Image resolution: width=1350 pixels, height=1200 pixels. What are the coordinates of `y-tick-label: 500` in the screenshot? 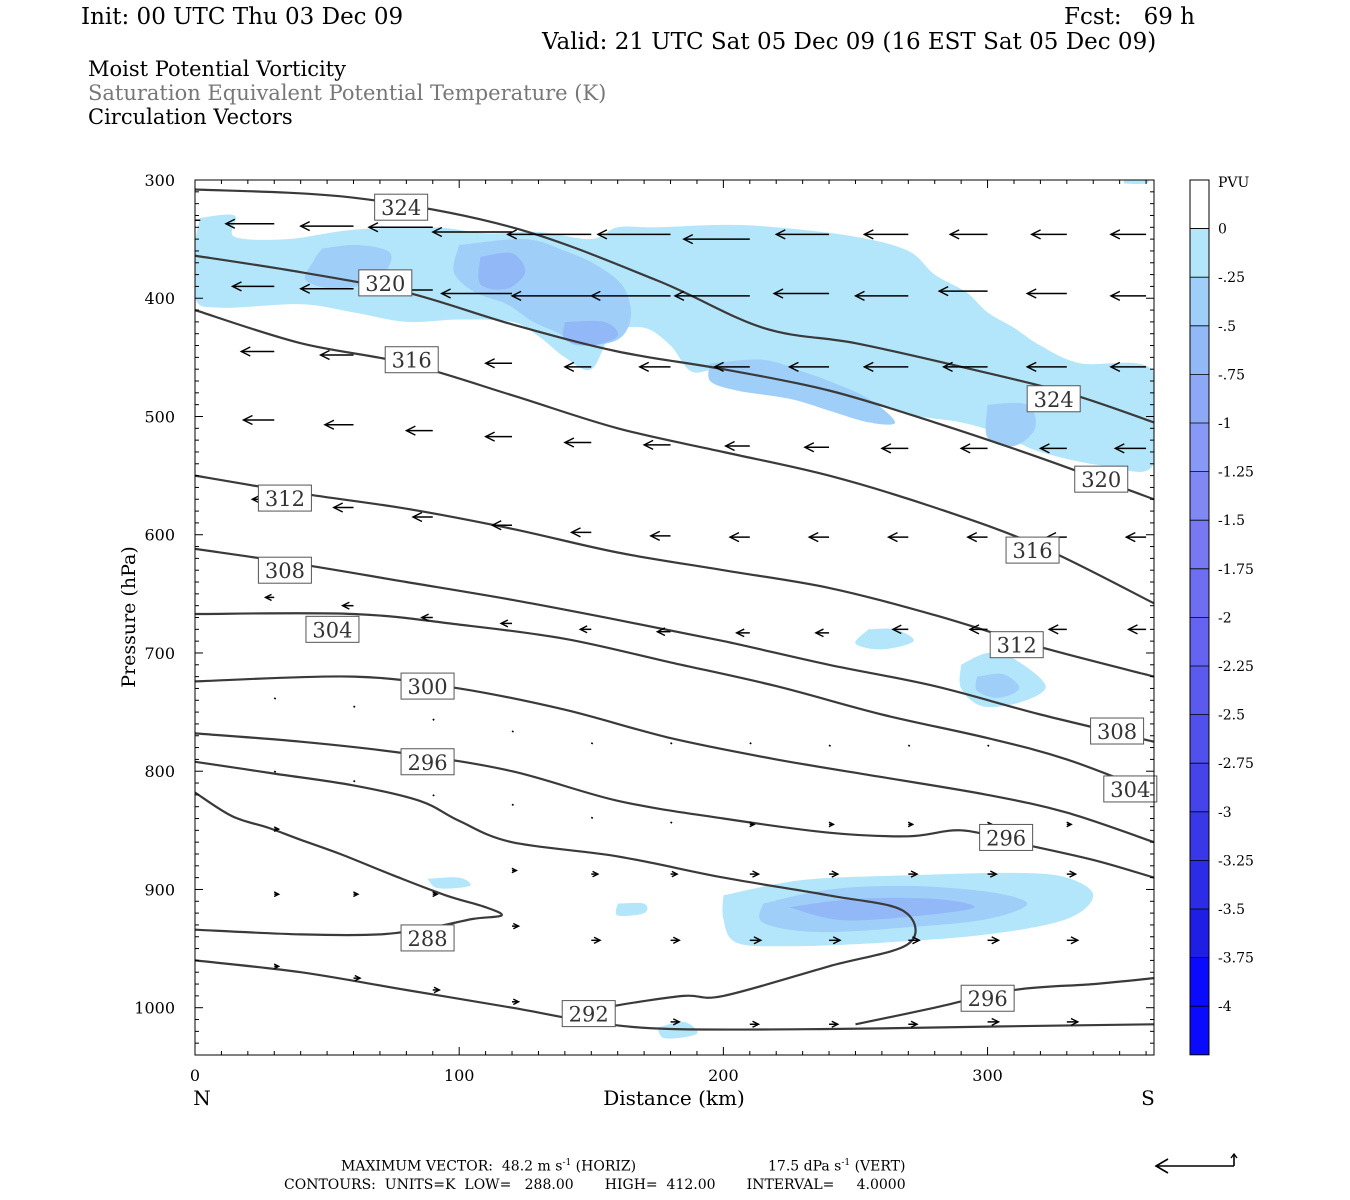 It's located at (159, 416).